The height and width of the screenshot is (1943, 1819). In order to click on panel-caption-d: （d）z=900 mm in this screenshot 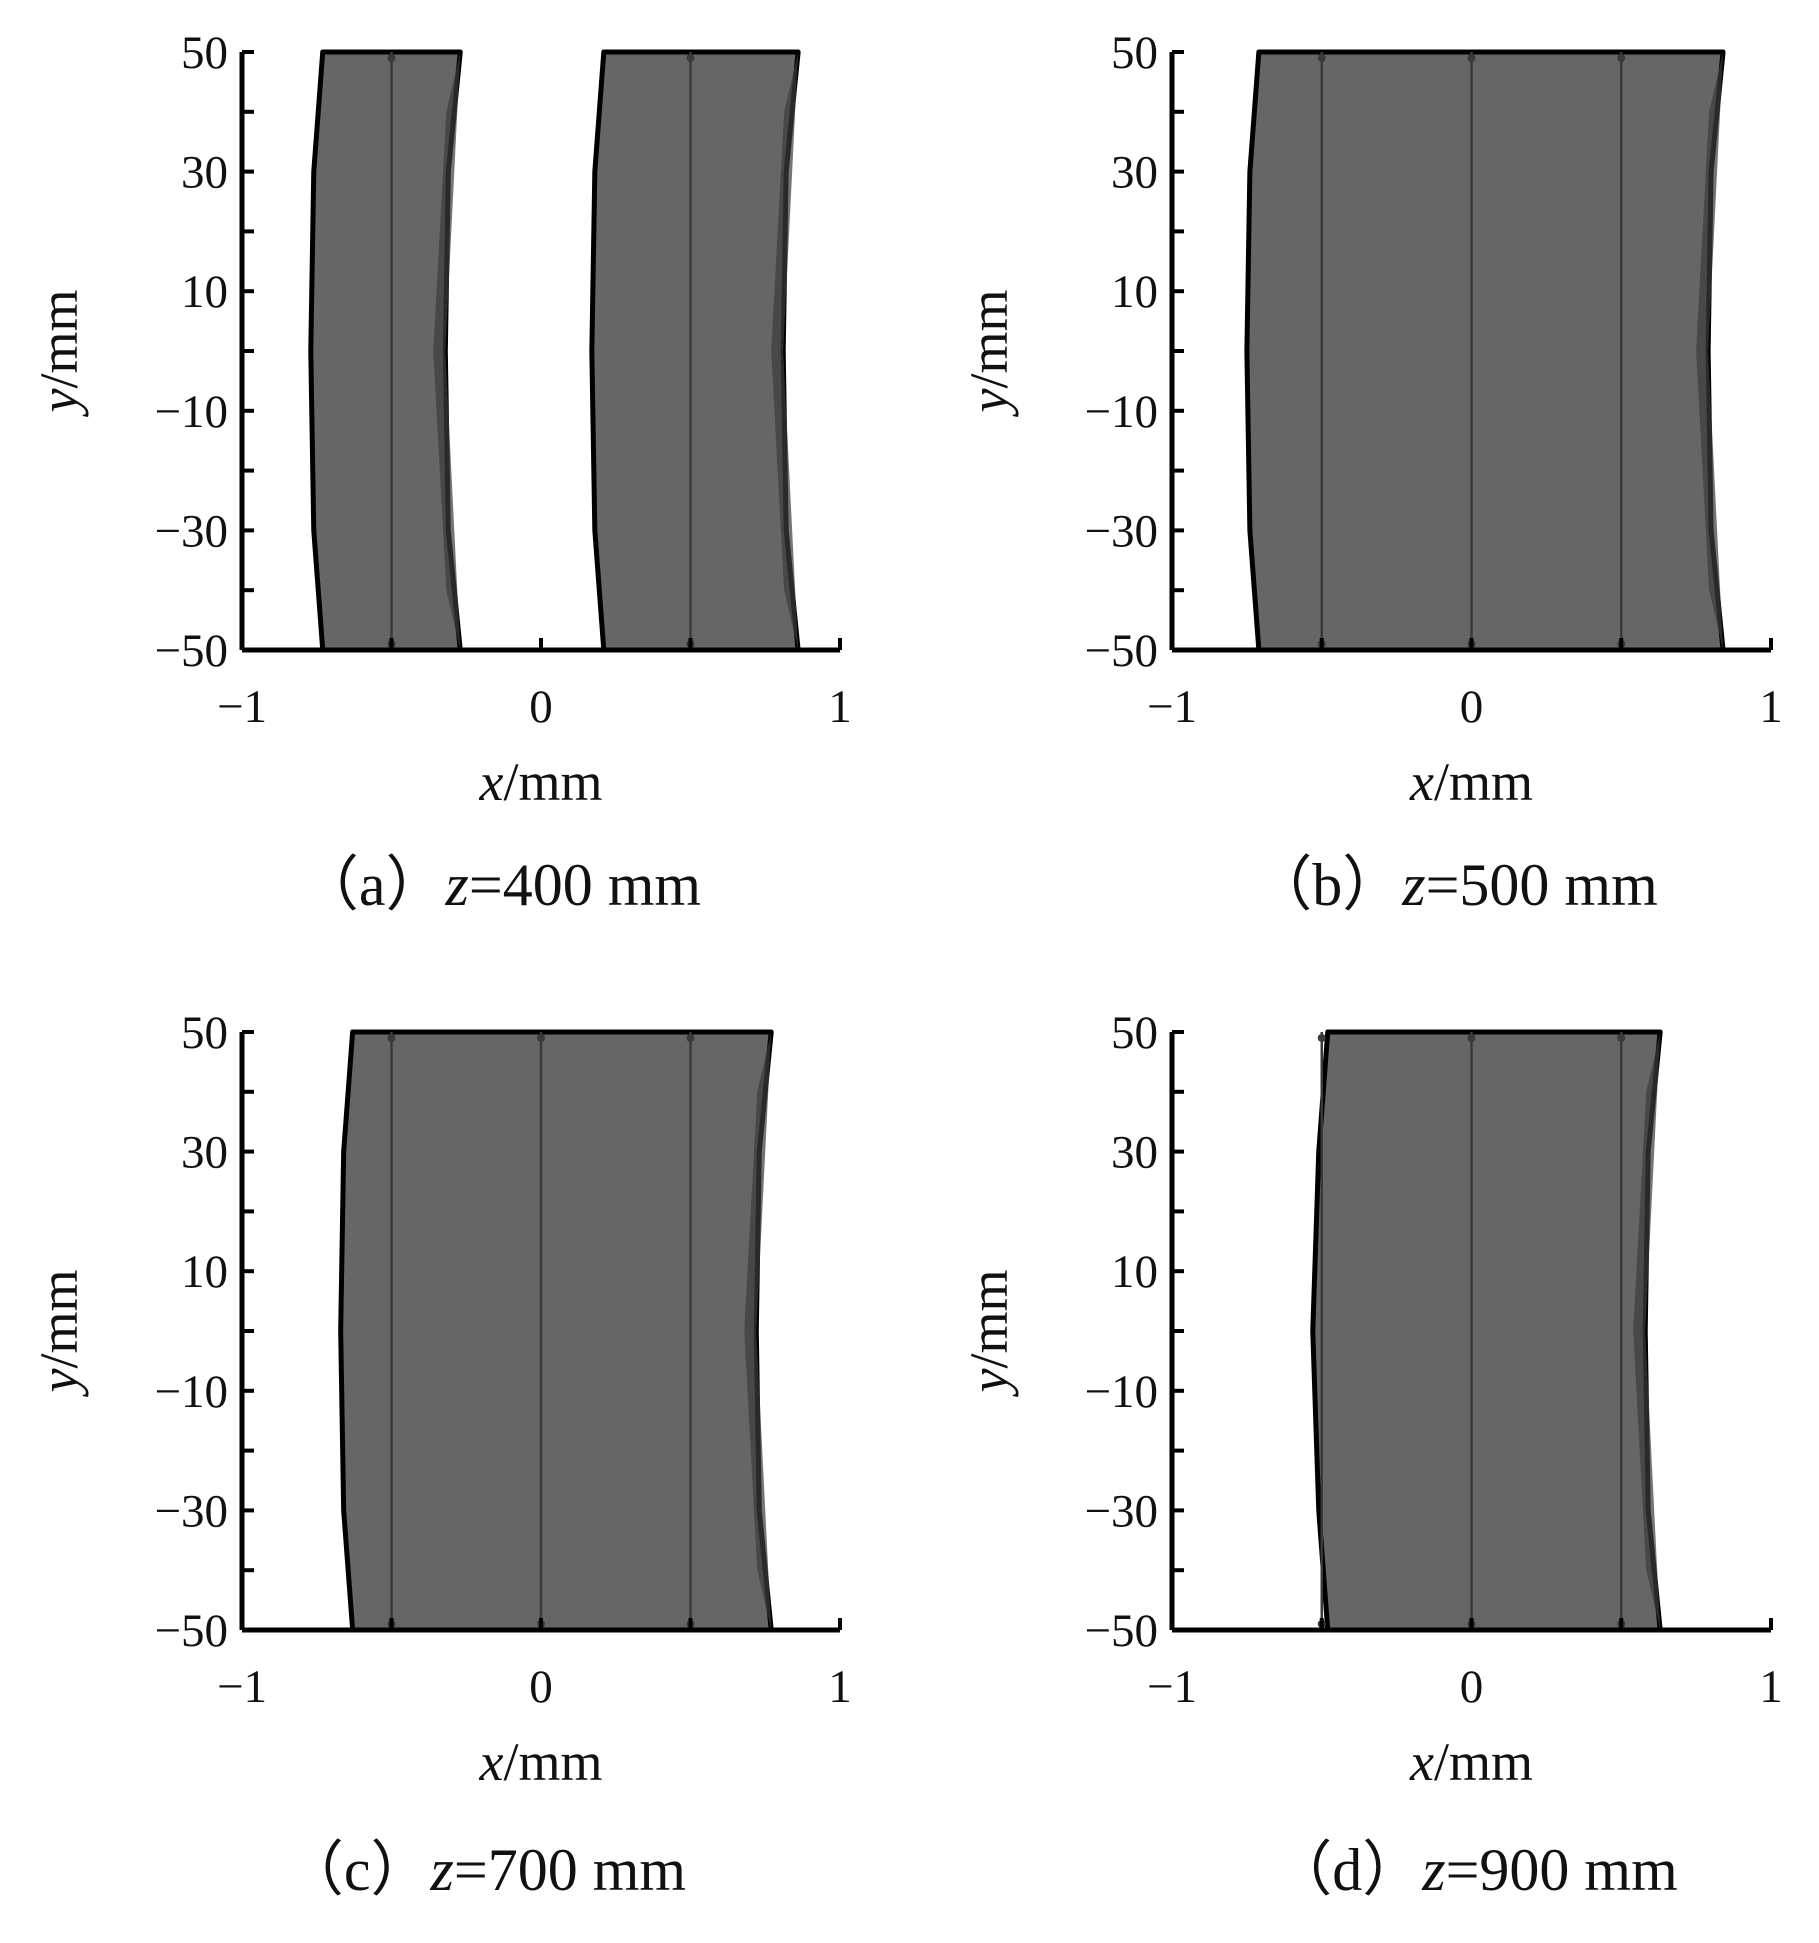, I will do `click(1475, 1870)`.